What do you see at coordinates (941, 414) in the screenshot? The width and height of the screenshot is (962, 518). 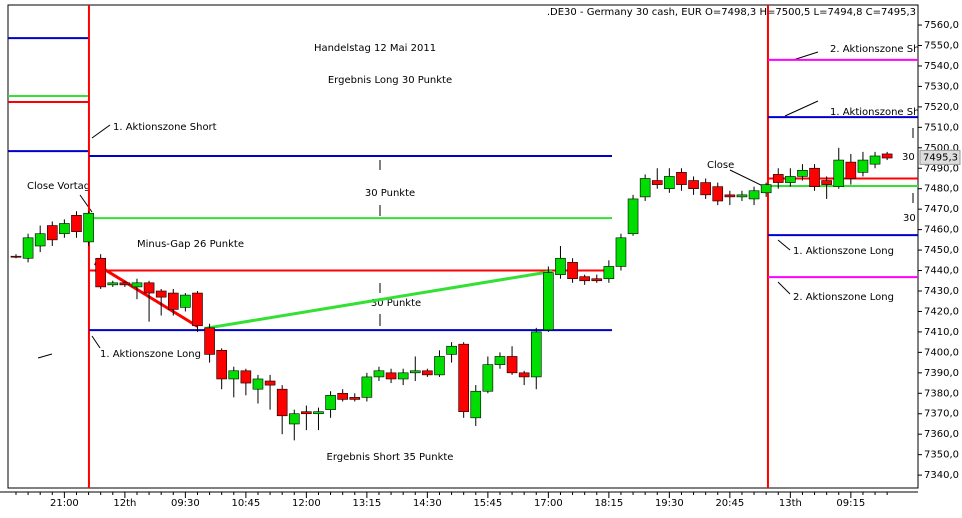 I see `y-tick-label: 7370,0` at bounding box center [941, 414].